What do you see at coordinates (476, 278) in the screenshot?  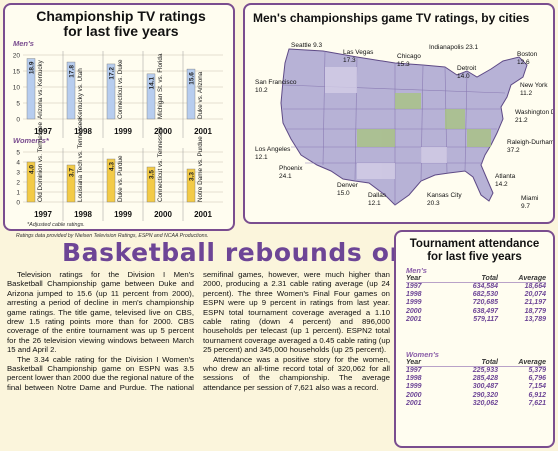 I see `mens-attendance-header: Year Total Average` at bounding box center [476, 278].